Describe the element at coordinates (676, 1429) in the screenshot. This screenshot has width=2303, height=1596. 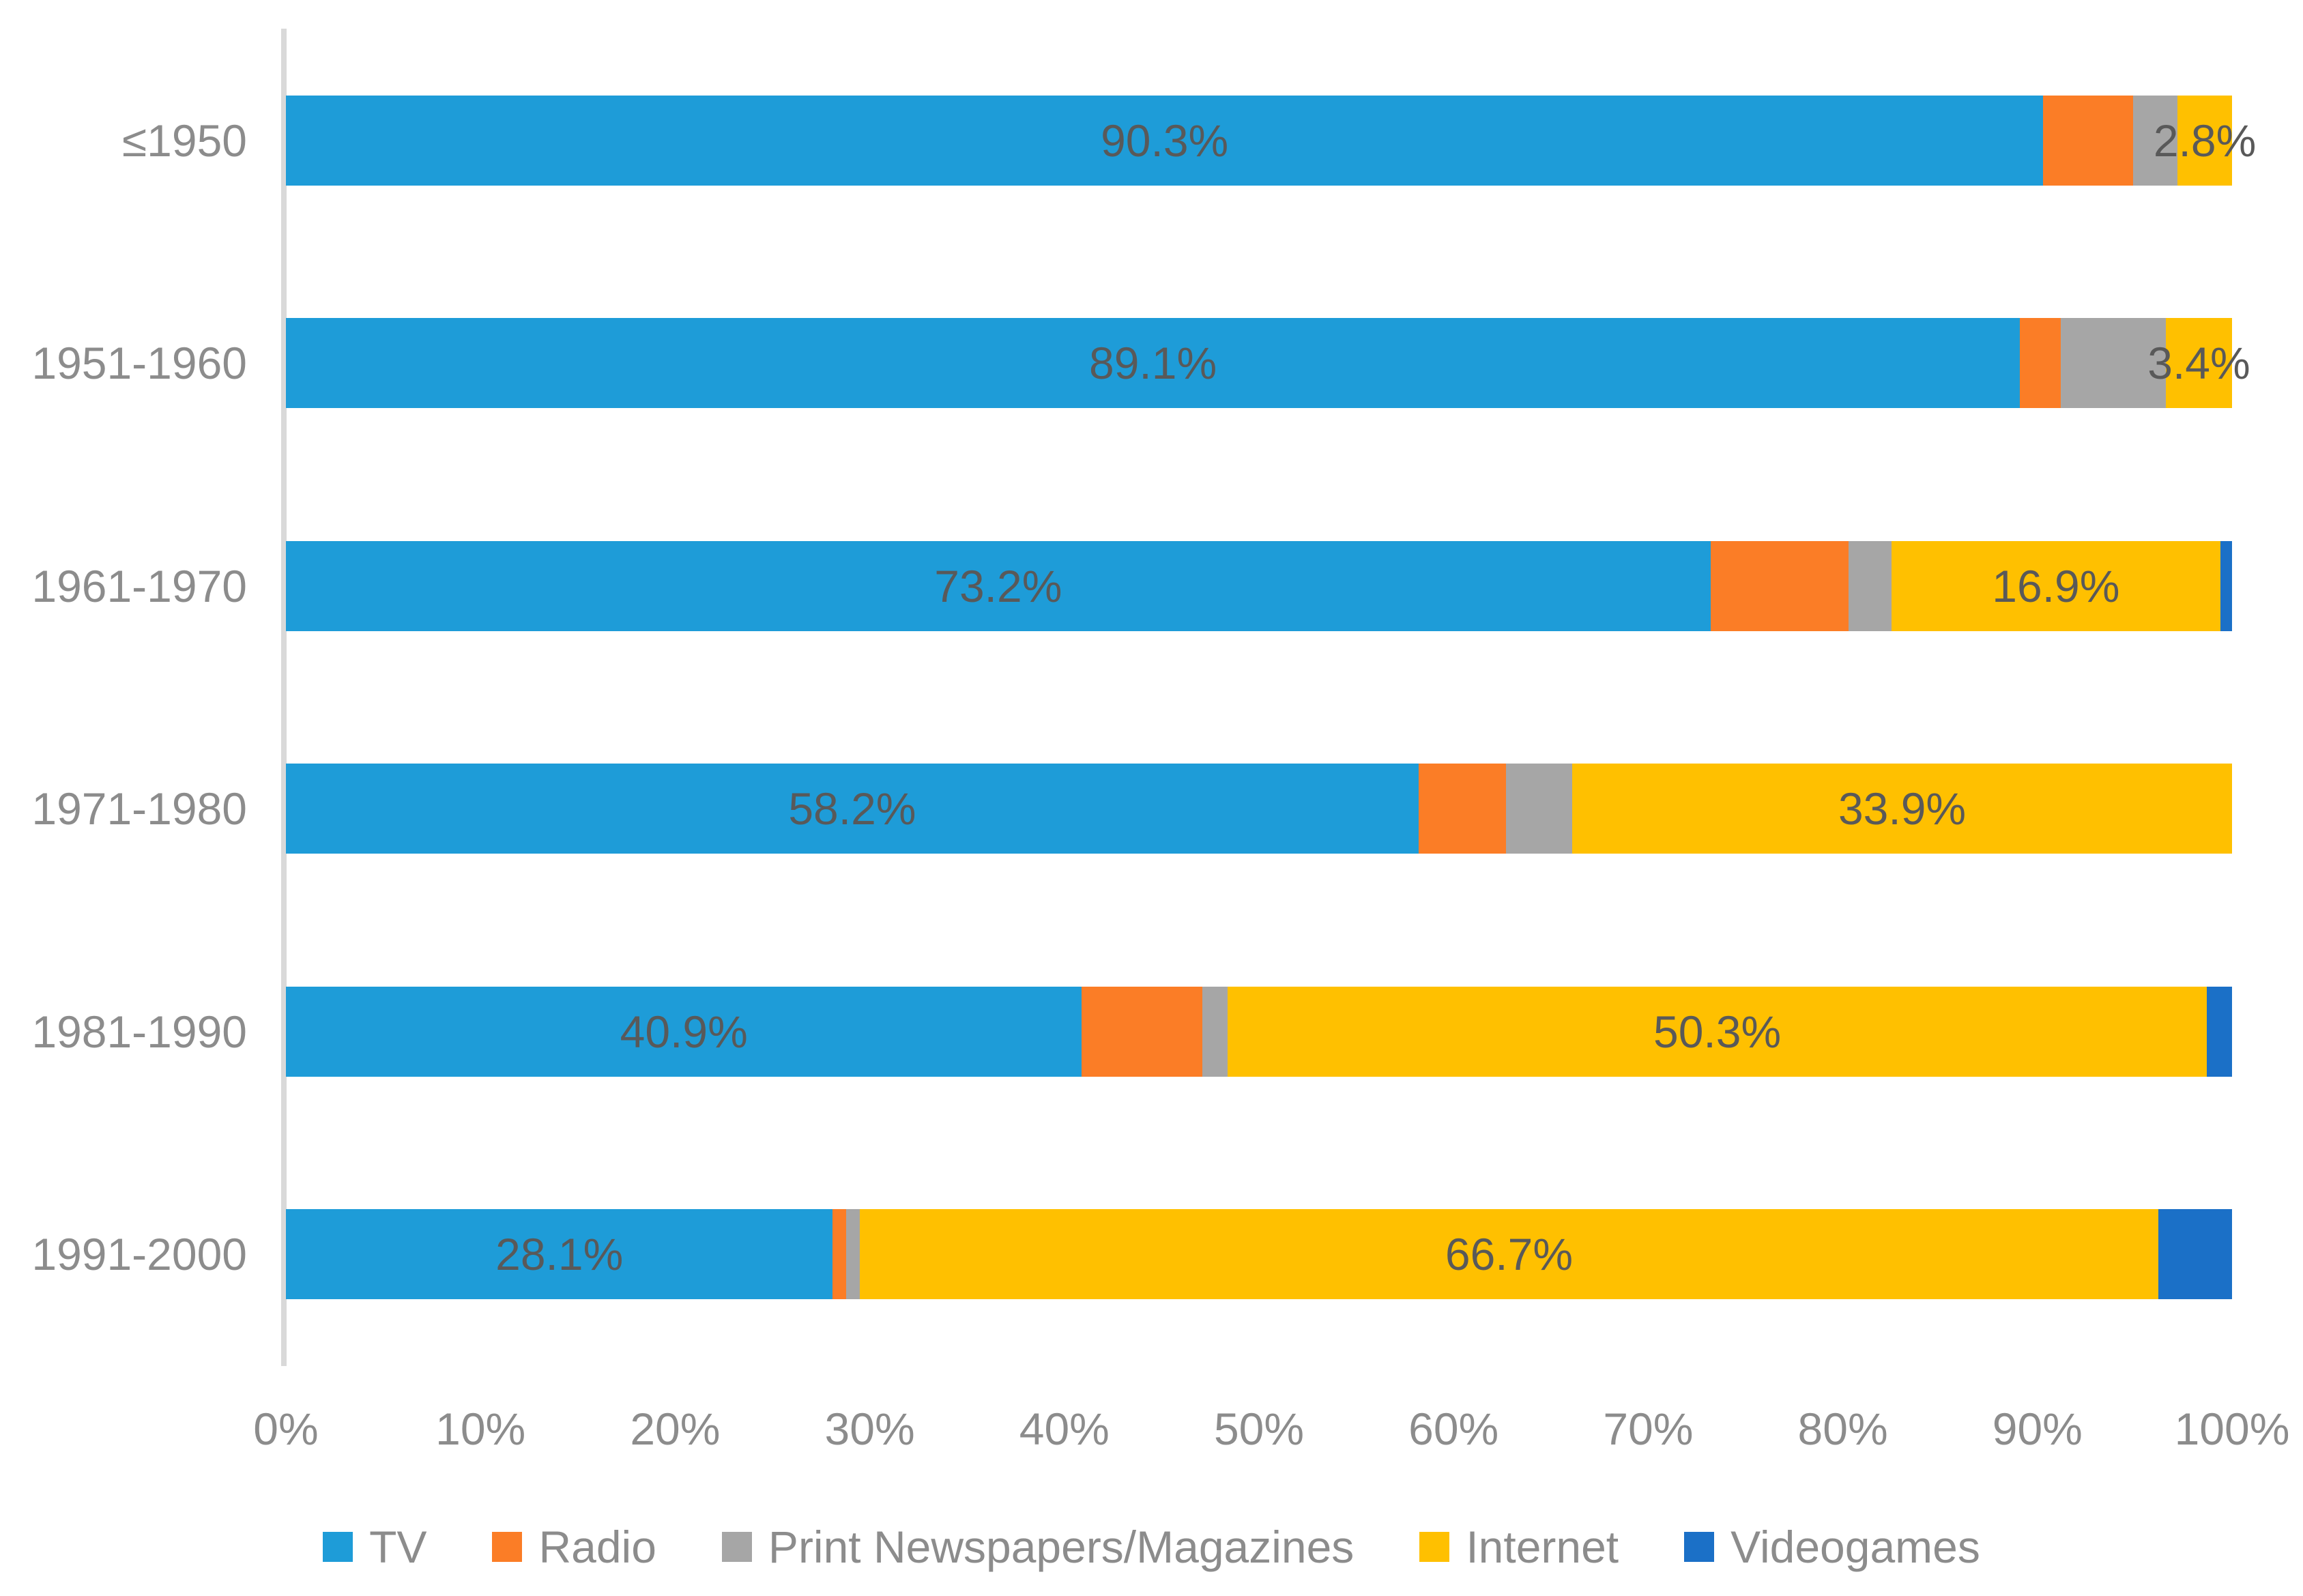
I see `x-axis-tick-label: 20%` at that location.